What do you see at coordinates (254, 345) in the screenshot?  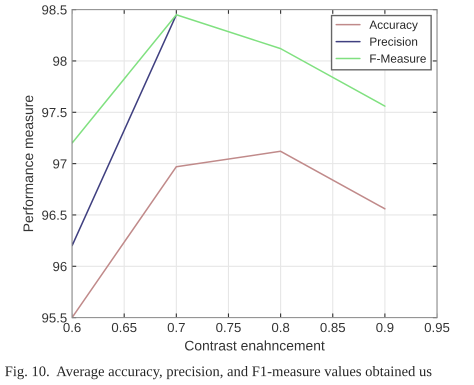 I see `x-axis-title: Contrast enahncement` at bounding box center [254, 345].